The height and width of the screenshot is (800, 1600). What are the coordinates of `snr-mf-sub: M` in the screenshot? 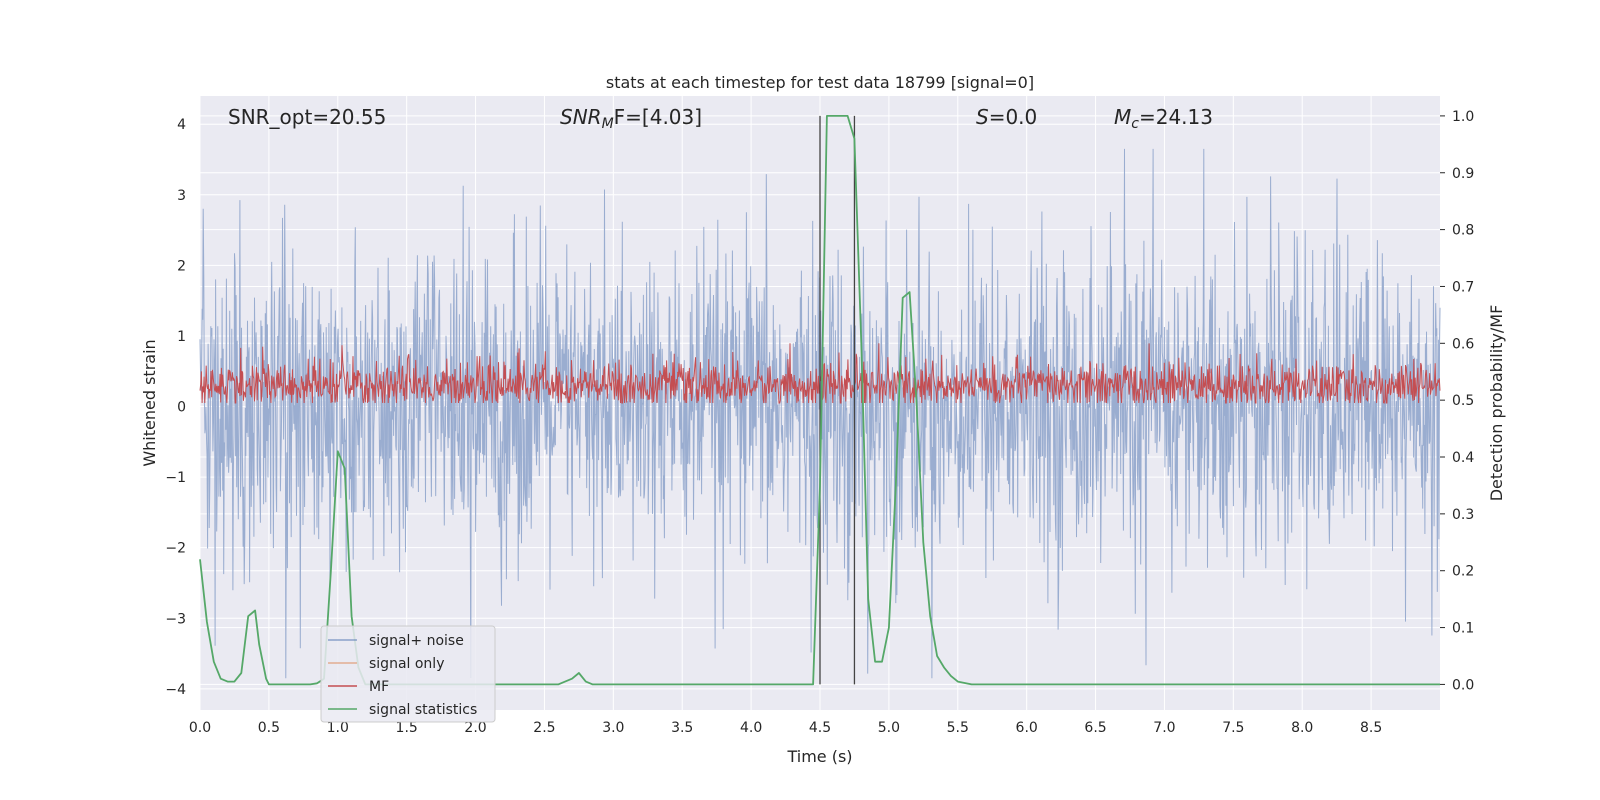 It's located at (608, 124).